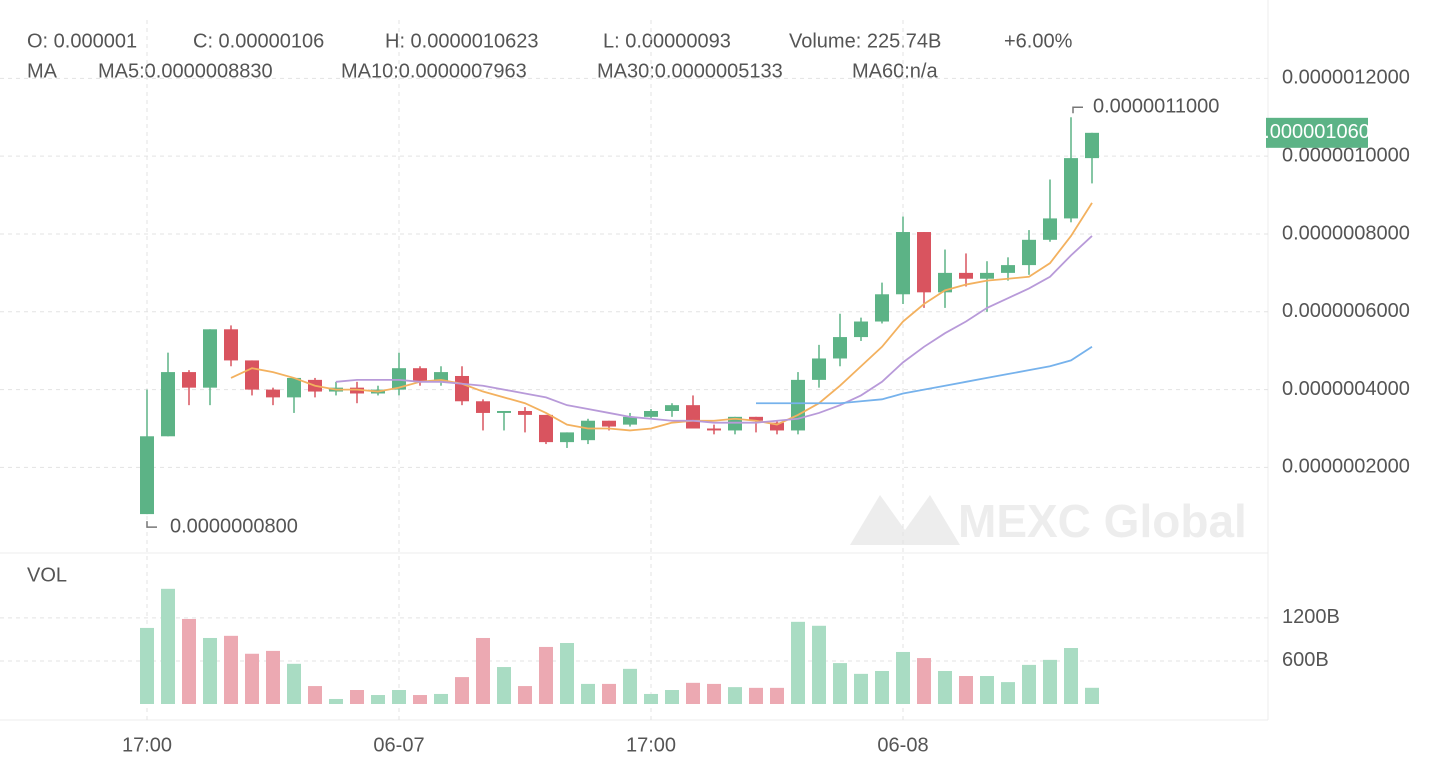 This screenshot has width=1450, height=776. I want to click on high-marker-arrow, so click(1077, 110).